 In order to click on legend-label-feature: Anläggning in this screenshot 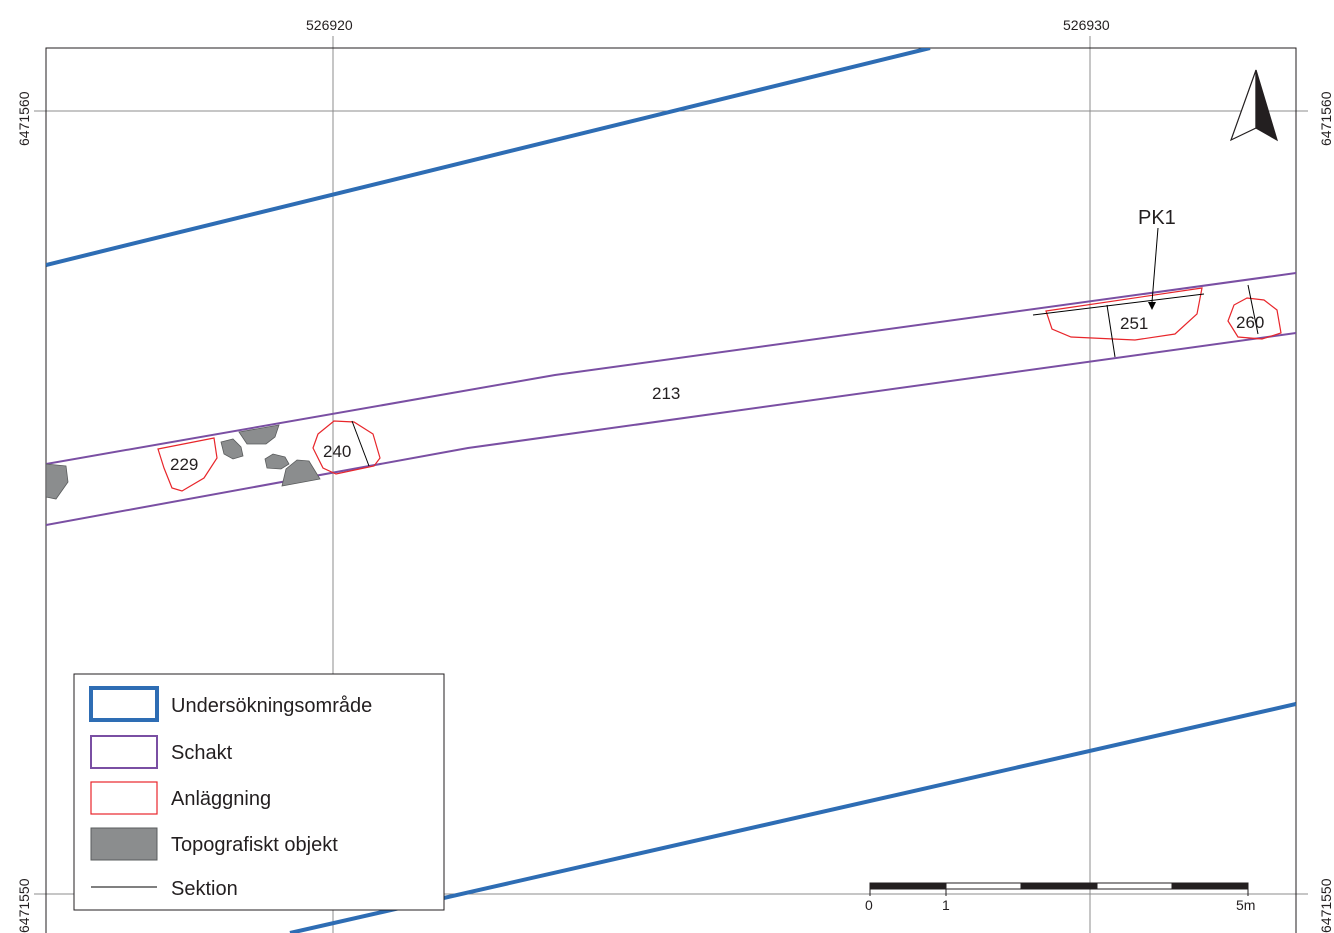, I will do `click(221, 799)`.